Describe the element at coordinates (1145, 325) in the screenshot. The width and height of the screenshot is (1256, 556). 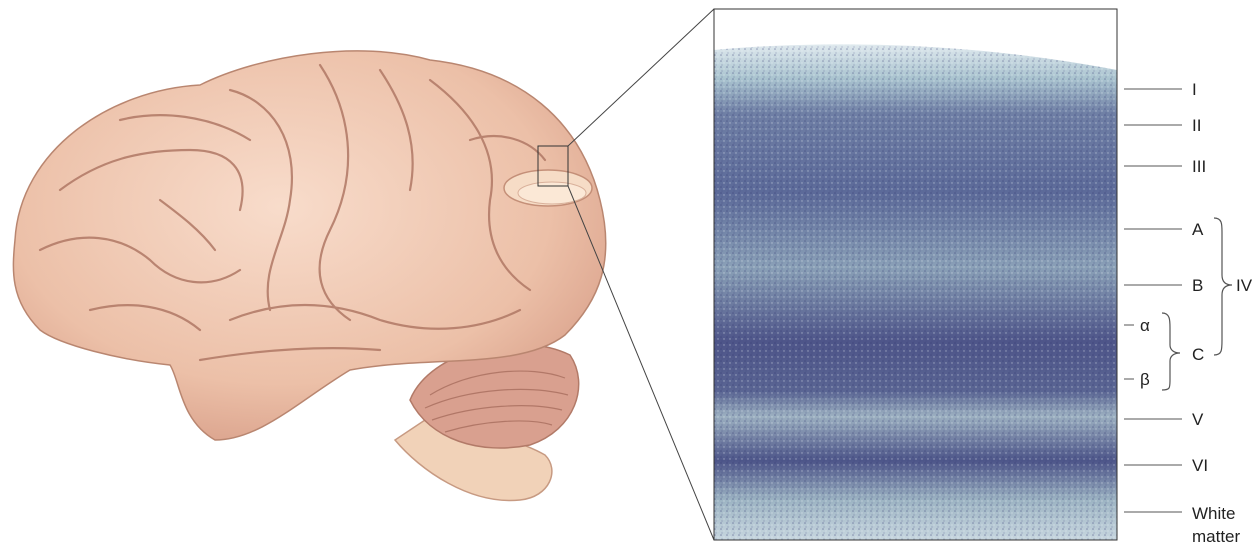
I see `layer-label-alpha: α` at that location.